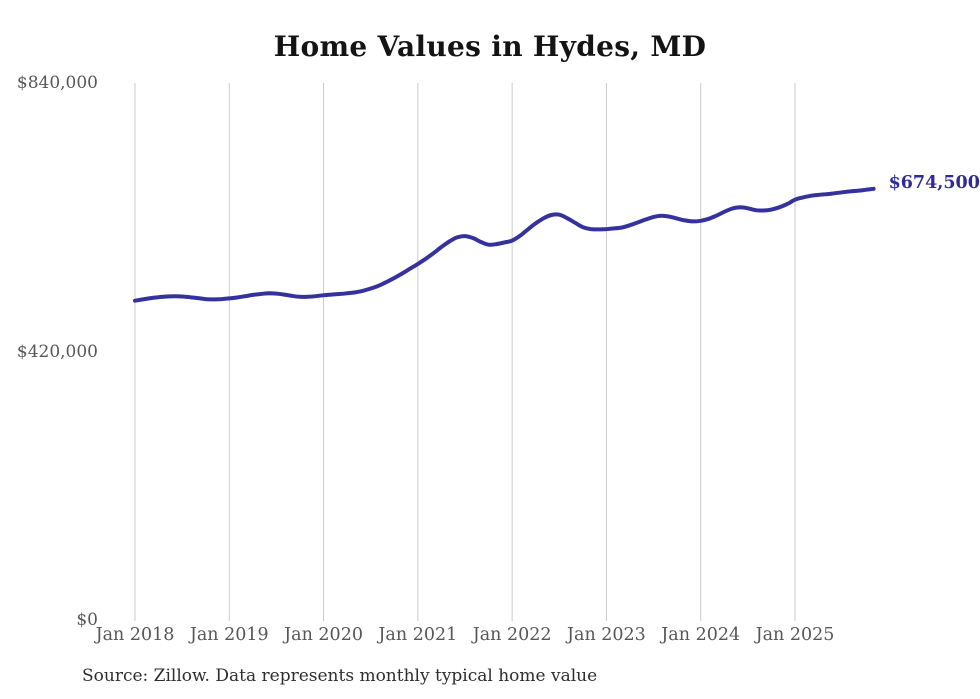 This screenshot has width=980, height=699. Describe the element at coordinates (490, 46) in the screenshot. I see `chart-title: Home Values in Hydes, MD` at that location.